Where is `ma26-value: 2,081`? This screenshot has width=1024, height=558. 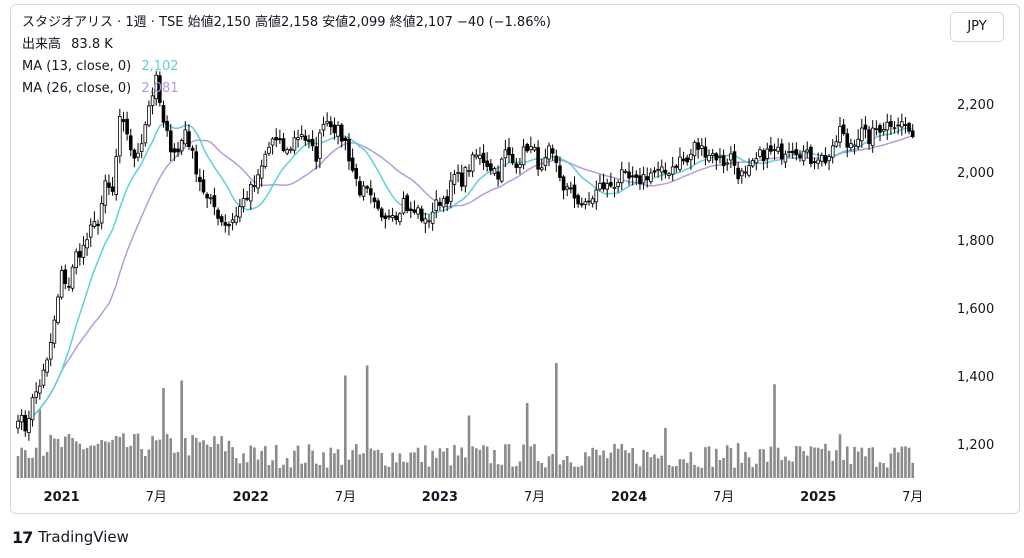 ma26-value: 2,081 is located at coordinates (160, 88).